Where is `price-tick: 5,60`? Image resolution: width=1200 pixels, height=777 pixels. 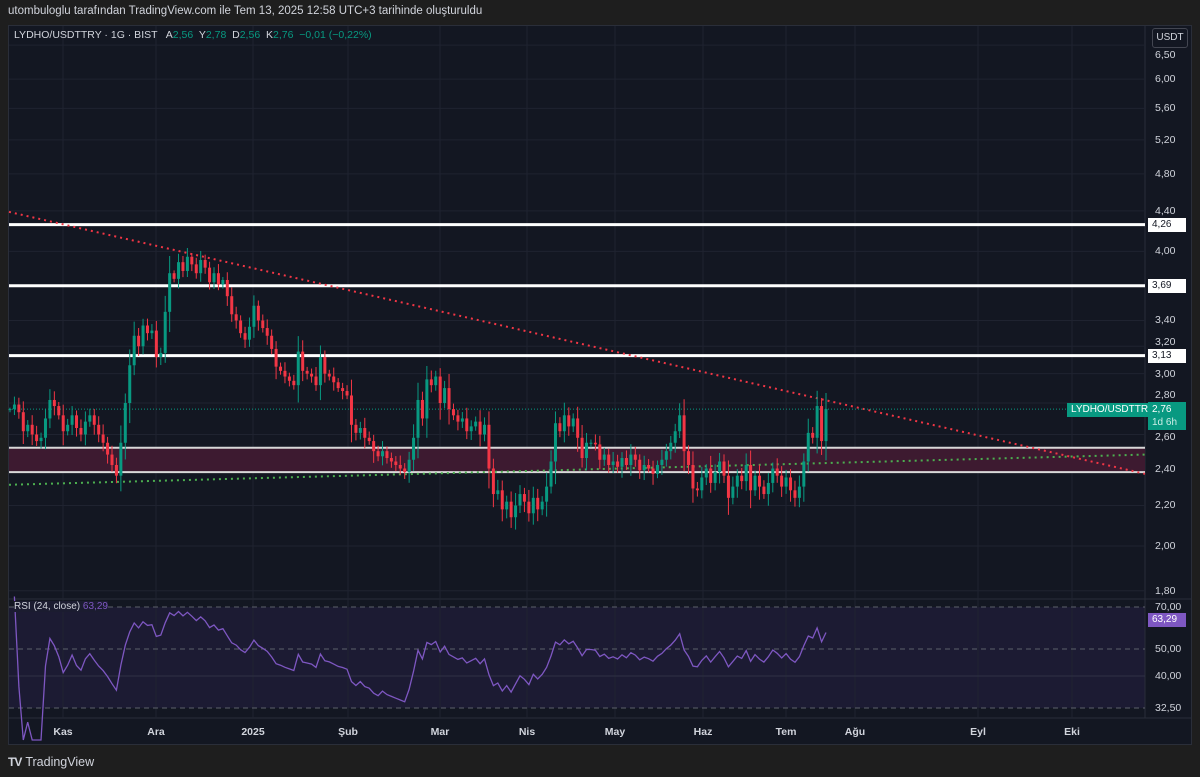
price-tick: 5,60 is located at coordinates (1165, 108).